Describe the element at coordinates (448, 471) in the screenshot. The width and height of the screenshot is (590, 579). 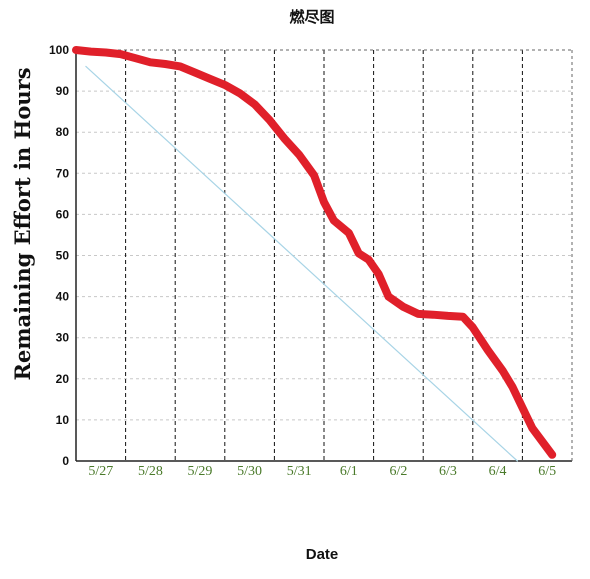
I see `x-tick-label: 6/3` at that location.